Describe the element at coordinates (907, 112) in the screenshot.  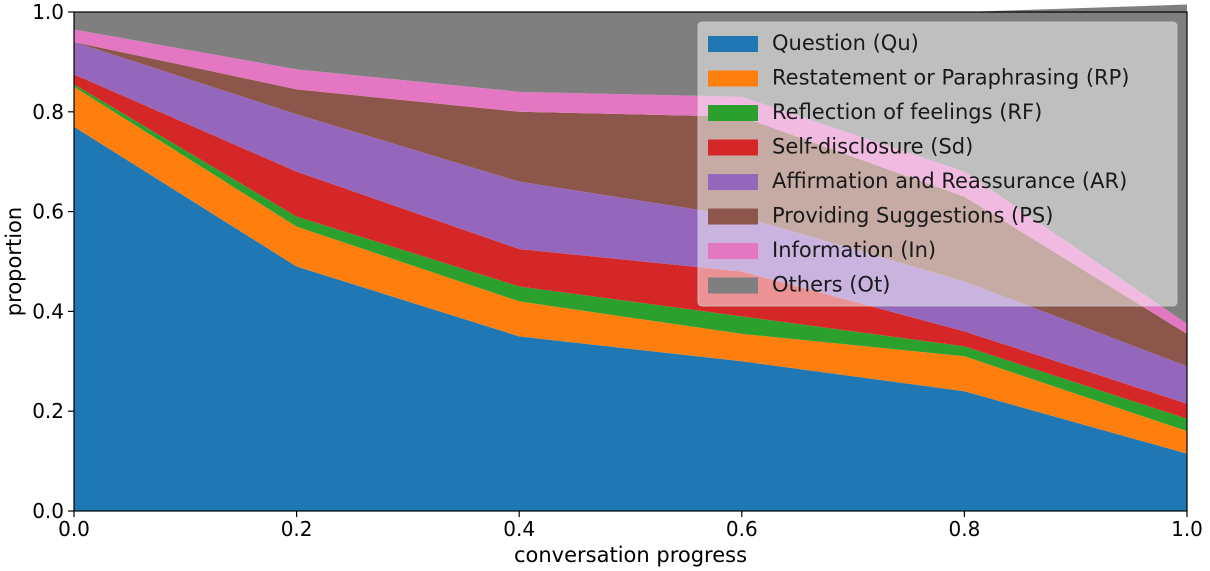
I see `legend-label-reflection-of-feelings-rf: Reflection of feelings (RF)` at that location.